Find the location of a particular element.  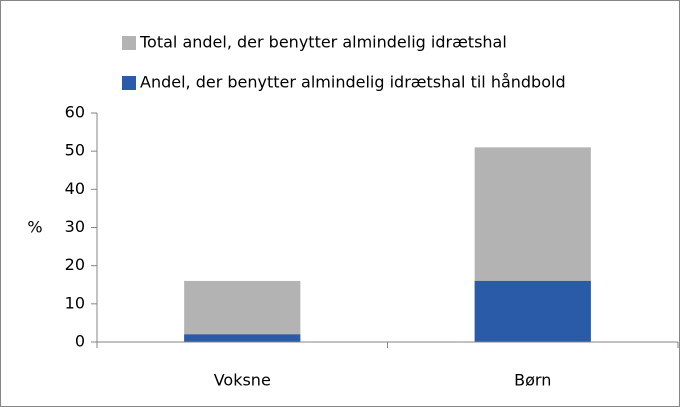

y-tick-label: 60 is located at coordinates (75, 112).